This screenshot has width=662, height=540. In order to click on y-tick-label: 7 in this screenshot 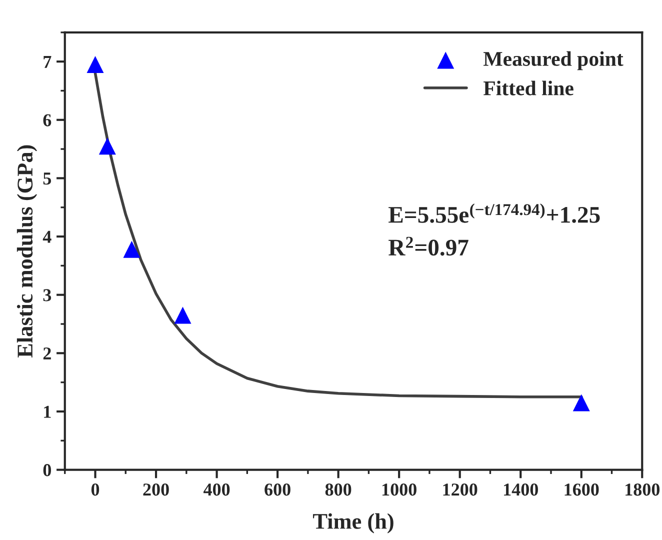, I will do `click(48, 62)`.